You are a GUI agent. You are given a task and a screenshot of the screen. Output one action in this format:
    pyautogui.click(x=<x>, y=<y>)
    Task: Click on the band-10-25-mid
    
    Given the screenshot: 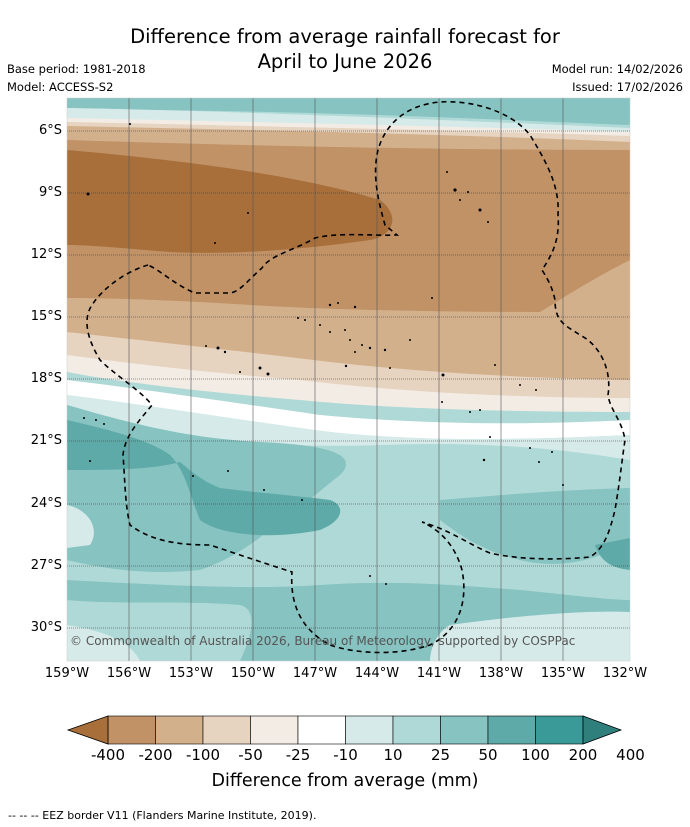 What is the action you would take?
    pyautogui.click(x=348, y=427)
    